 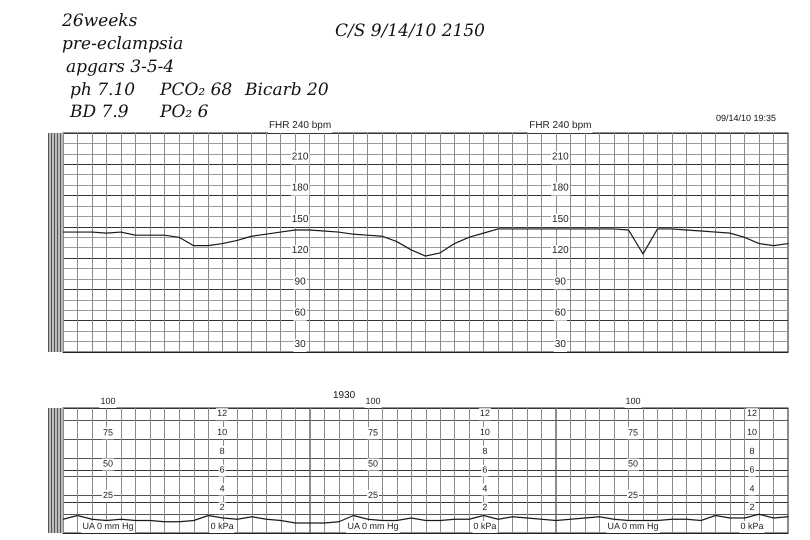 What do you see at coordinates (561, 188) in the screenshot?
I see `y2-tick-label: 180` at bounding box center [561, 188].